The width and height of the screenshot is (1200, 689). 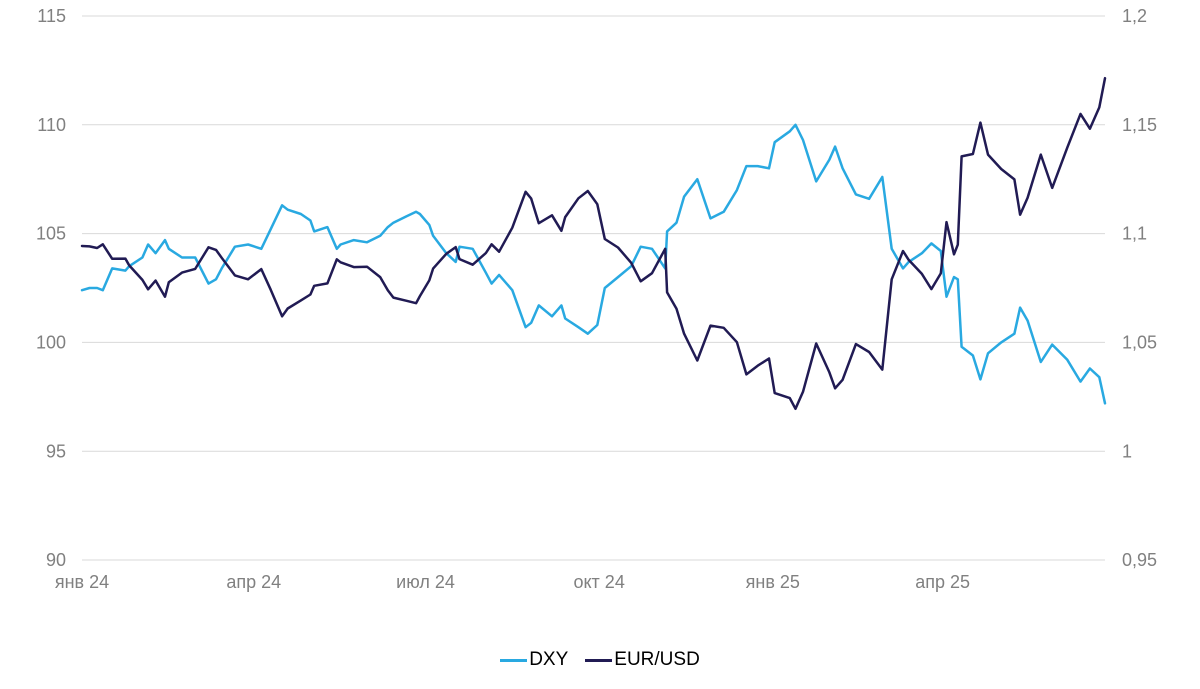 I want to click on y-axis-left-tick-label: 115, so click(x=51, y=16).